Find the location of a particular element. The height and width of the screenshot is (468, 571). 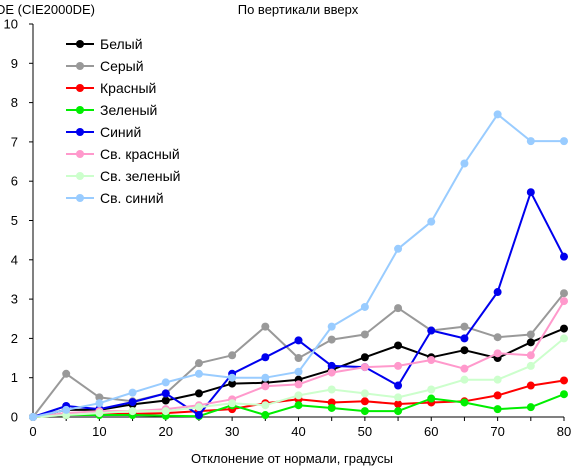

legend-item: Св. красный is located at coordinates (123, 154).